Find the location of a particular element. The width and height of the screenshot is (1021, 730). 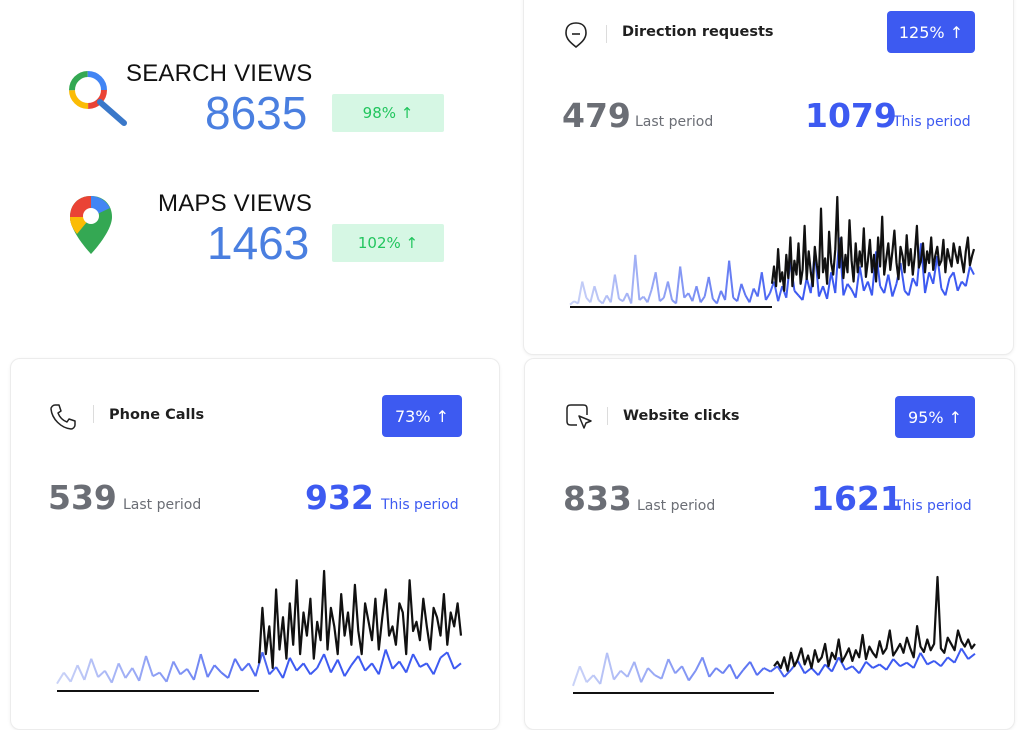

search-views-value: 8635 is located at coordinates (256, 113).